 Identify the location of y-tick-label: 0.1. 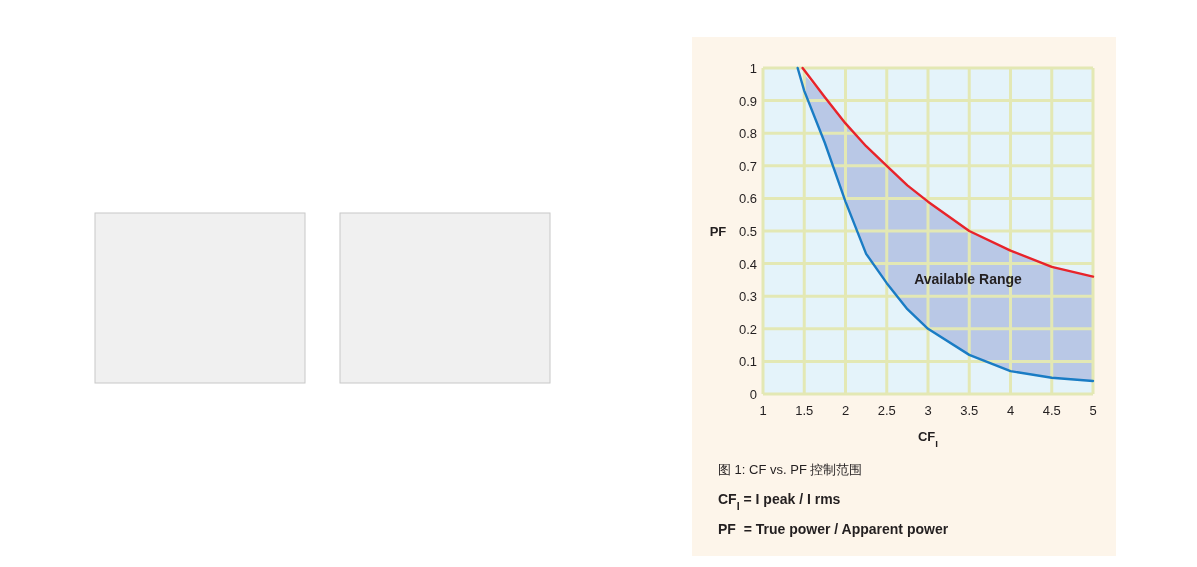
(747, 362).